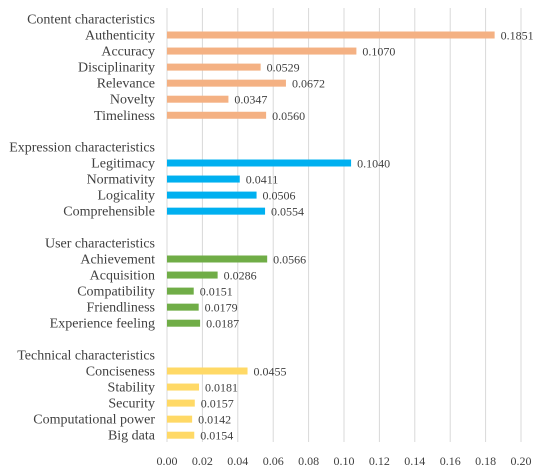 The width and height of the screenshot is (550, 473). Describe the element at coordinates (86, 356) in the screenshot. I see `group-title: Technical characteristics` at that location.